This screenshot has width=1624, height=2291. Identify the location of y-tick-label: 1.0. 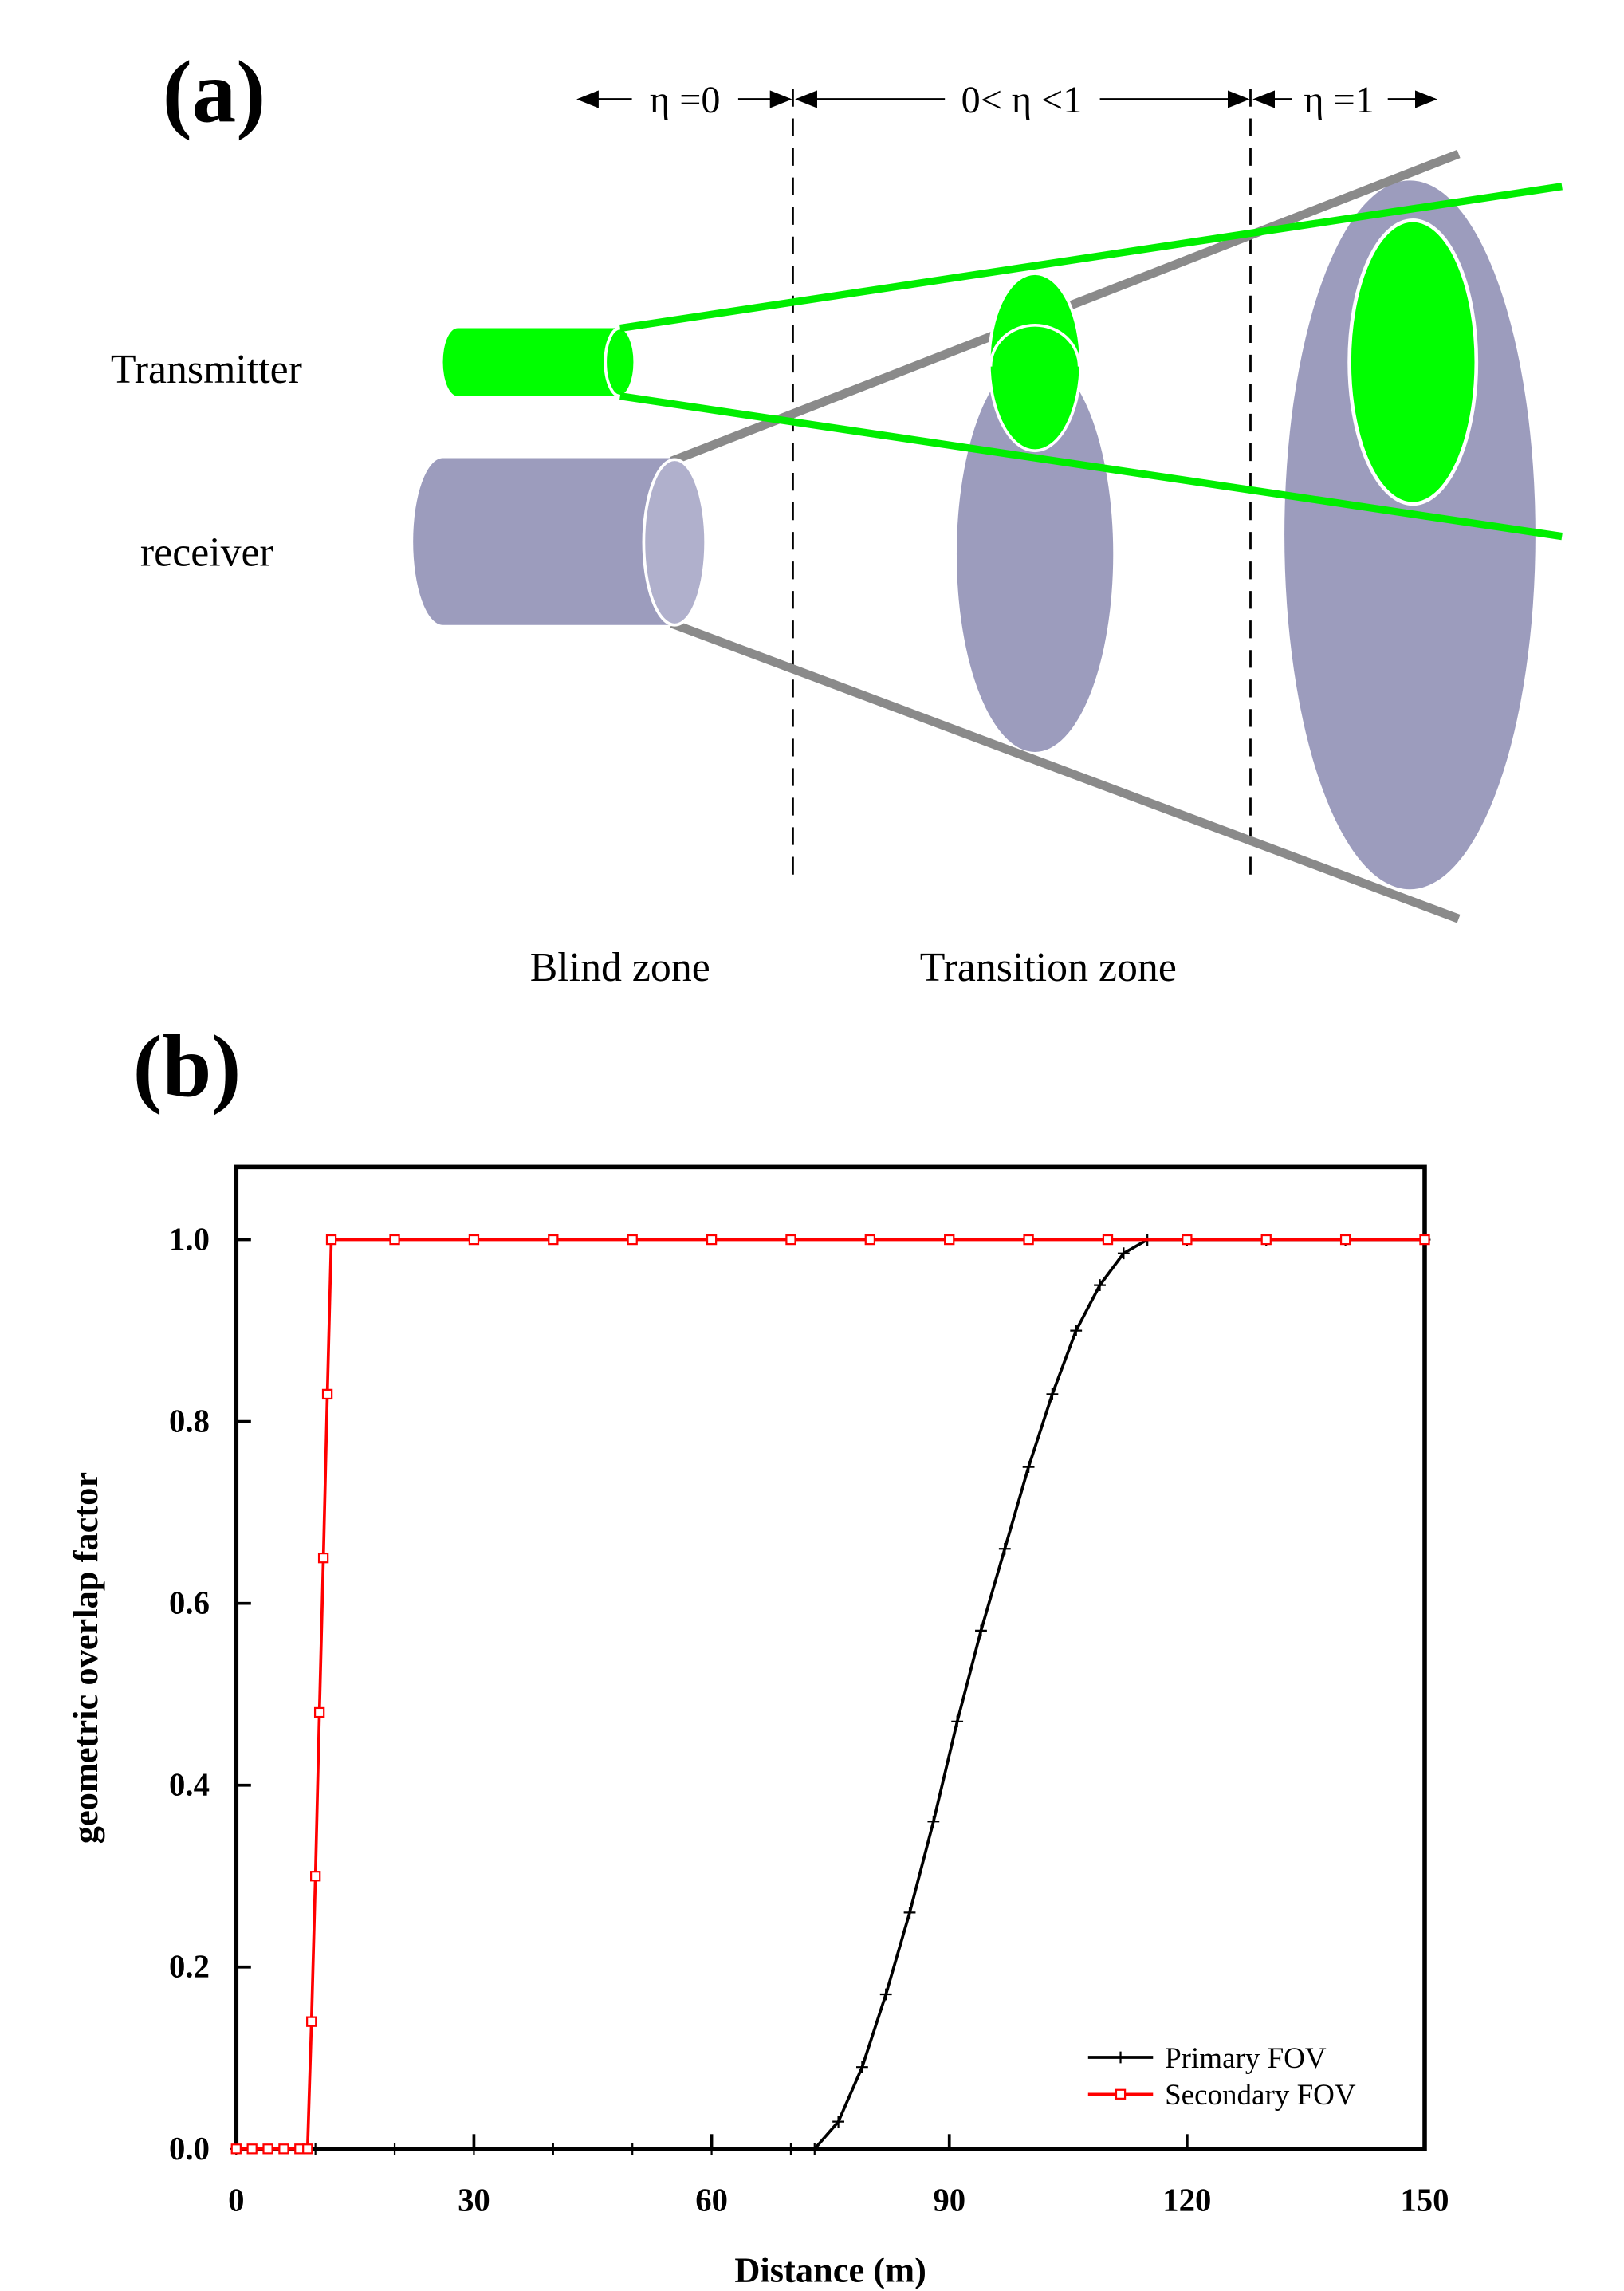
(190, 1240).